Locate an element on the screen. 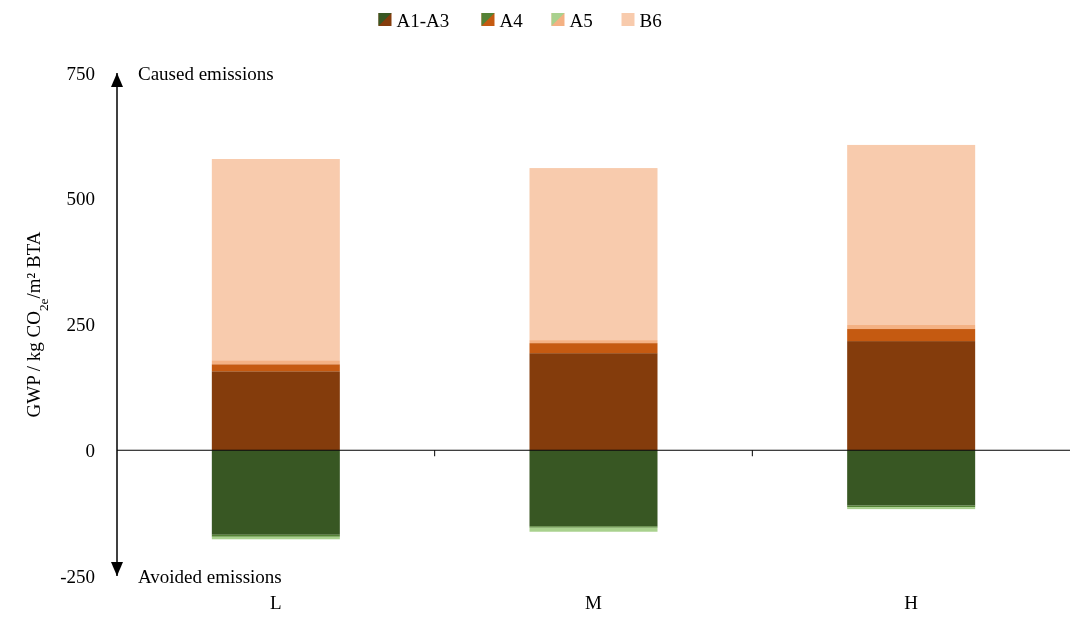  x-tick-label: H is located at coordinates (911, 602).